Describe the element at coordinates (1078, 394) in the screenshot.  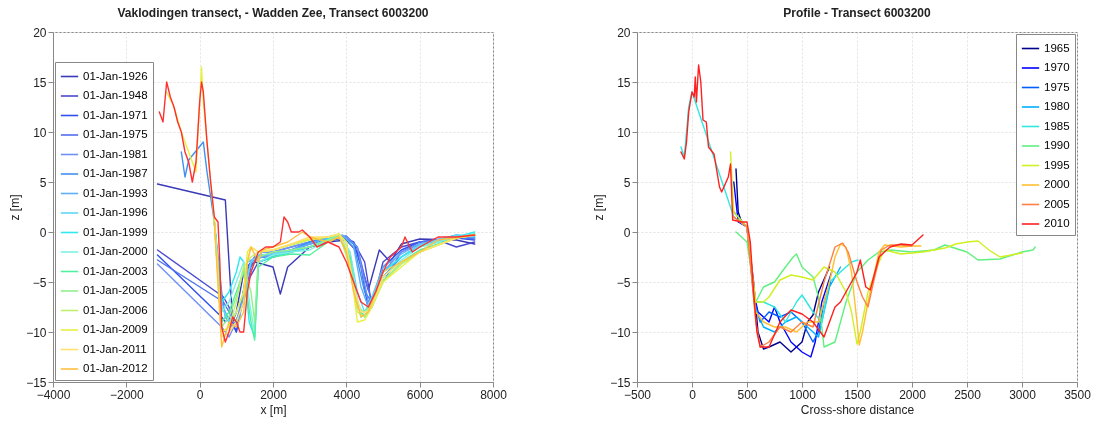
I see `x-tick-label: 3500` at that location.